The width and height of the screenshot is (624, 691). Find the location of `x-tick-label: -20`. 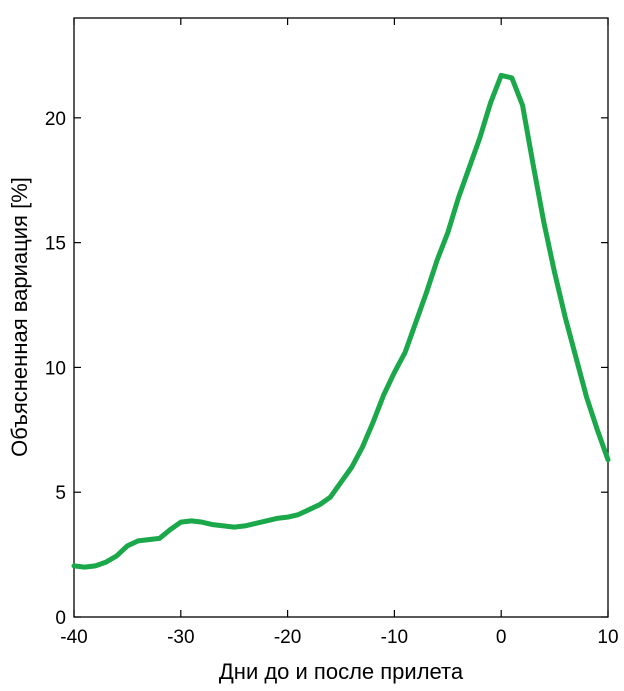

x-tick-label: -20 is located at coordinates (287, 637).